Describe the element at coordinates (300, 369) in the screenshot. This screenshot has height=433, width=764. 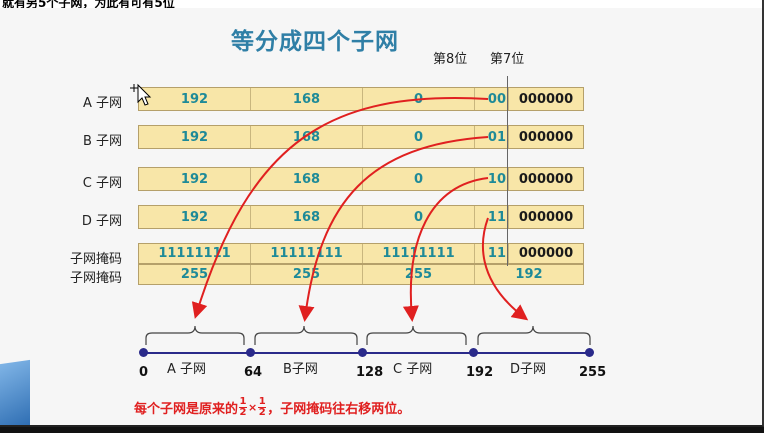
I see `segment-b-label: B子网` at that location.